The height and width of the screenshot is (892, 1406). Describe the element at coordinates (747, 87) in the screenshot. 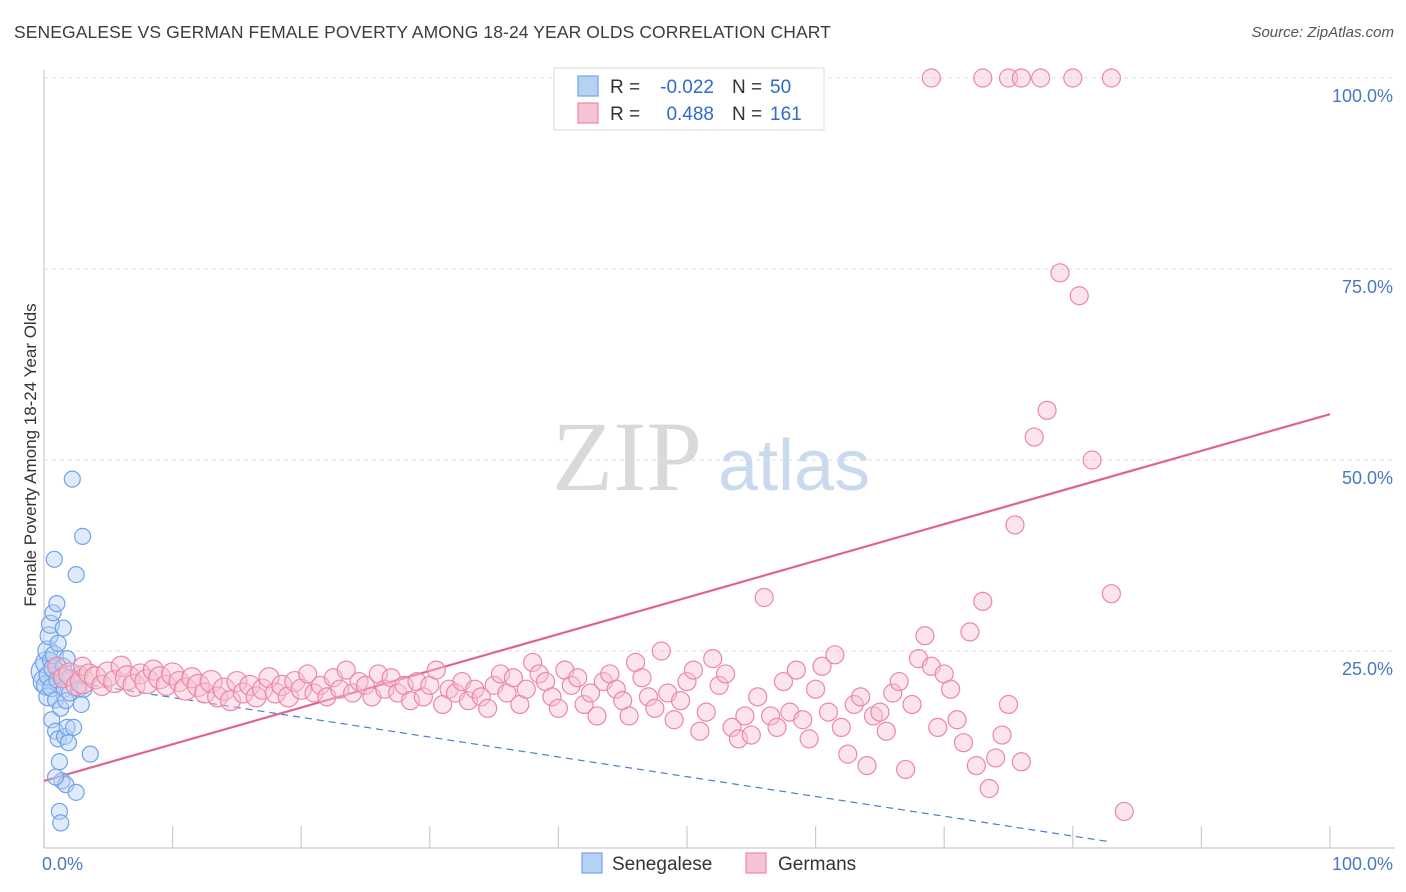

I see `legend-n-label-1: N =` at that location.